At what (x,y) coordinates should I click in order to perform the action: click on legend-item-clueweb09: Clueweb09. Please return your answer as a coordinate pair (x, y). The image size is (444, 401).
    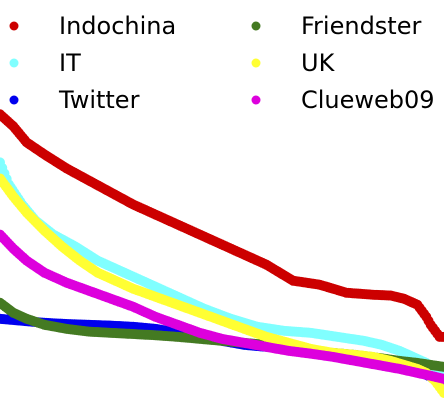
    Looking at the image, I should click on (343, 100).